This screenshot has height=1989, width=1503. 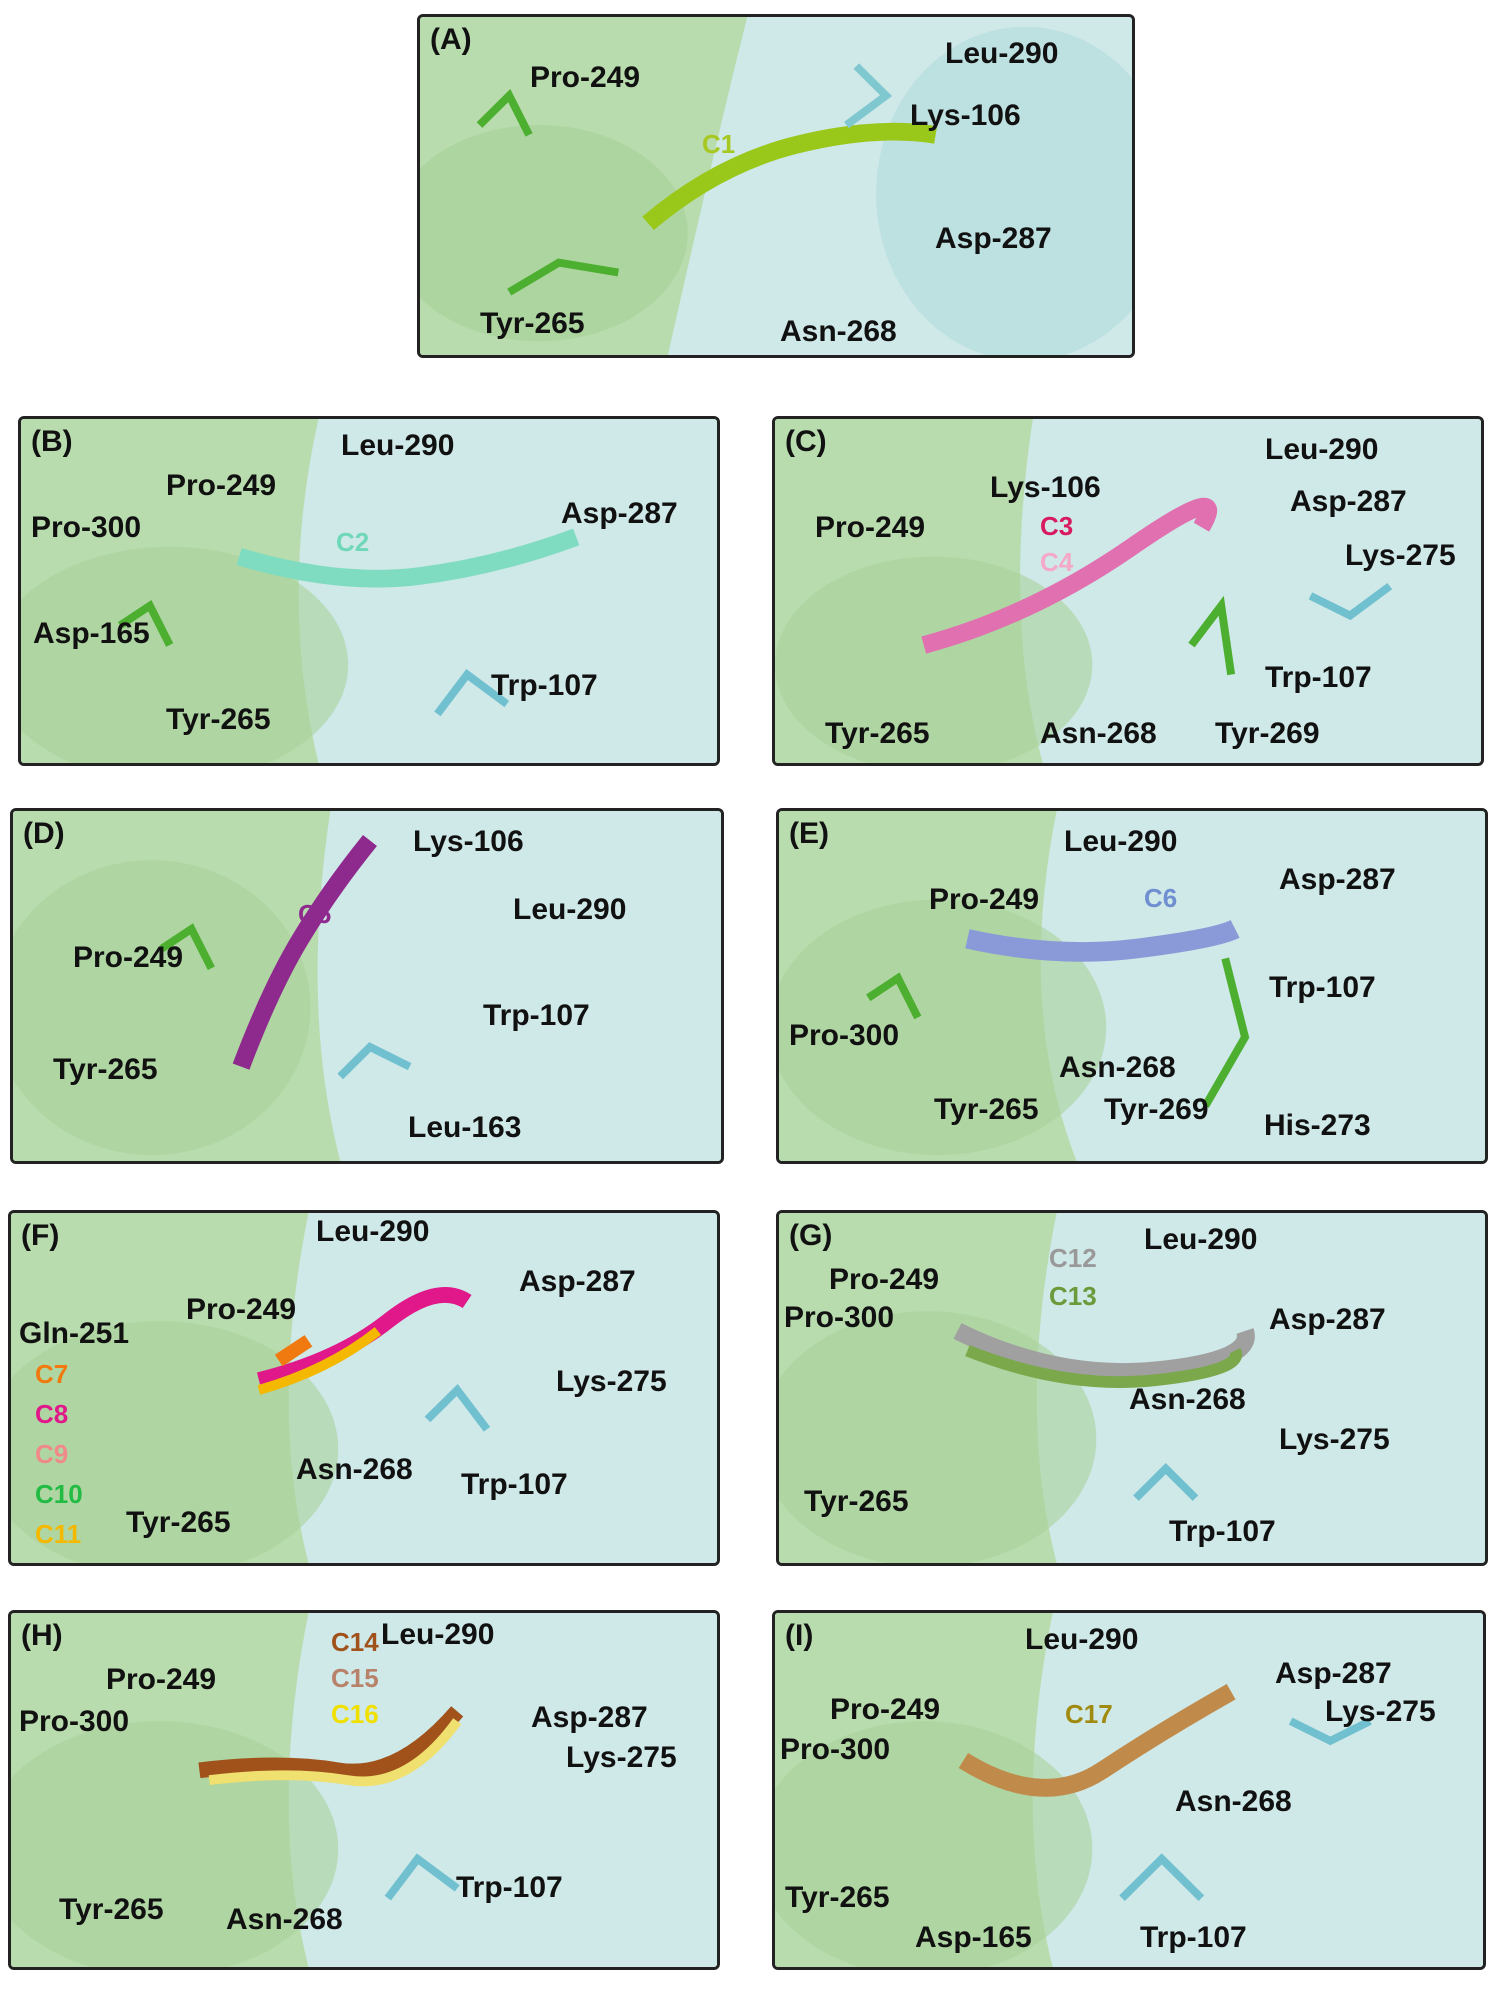 I want to click on panel-label: (I), so click(x=799, y=1635).